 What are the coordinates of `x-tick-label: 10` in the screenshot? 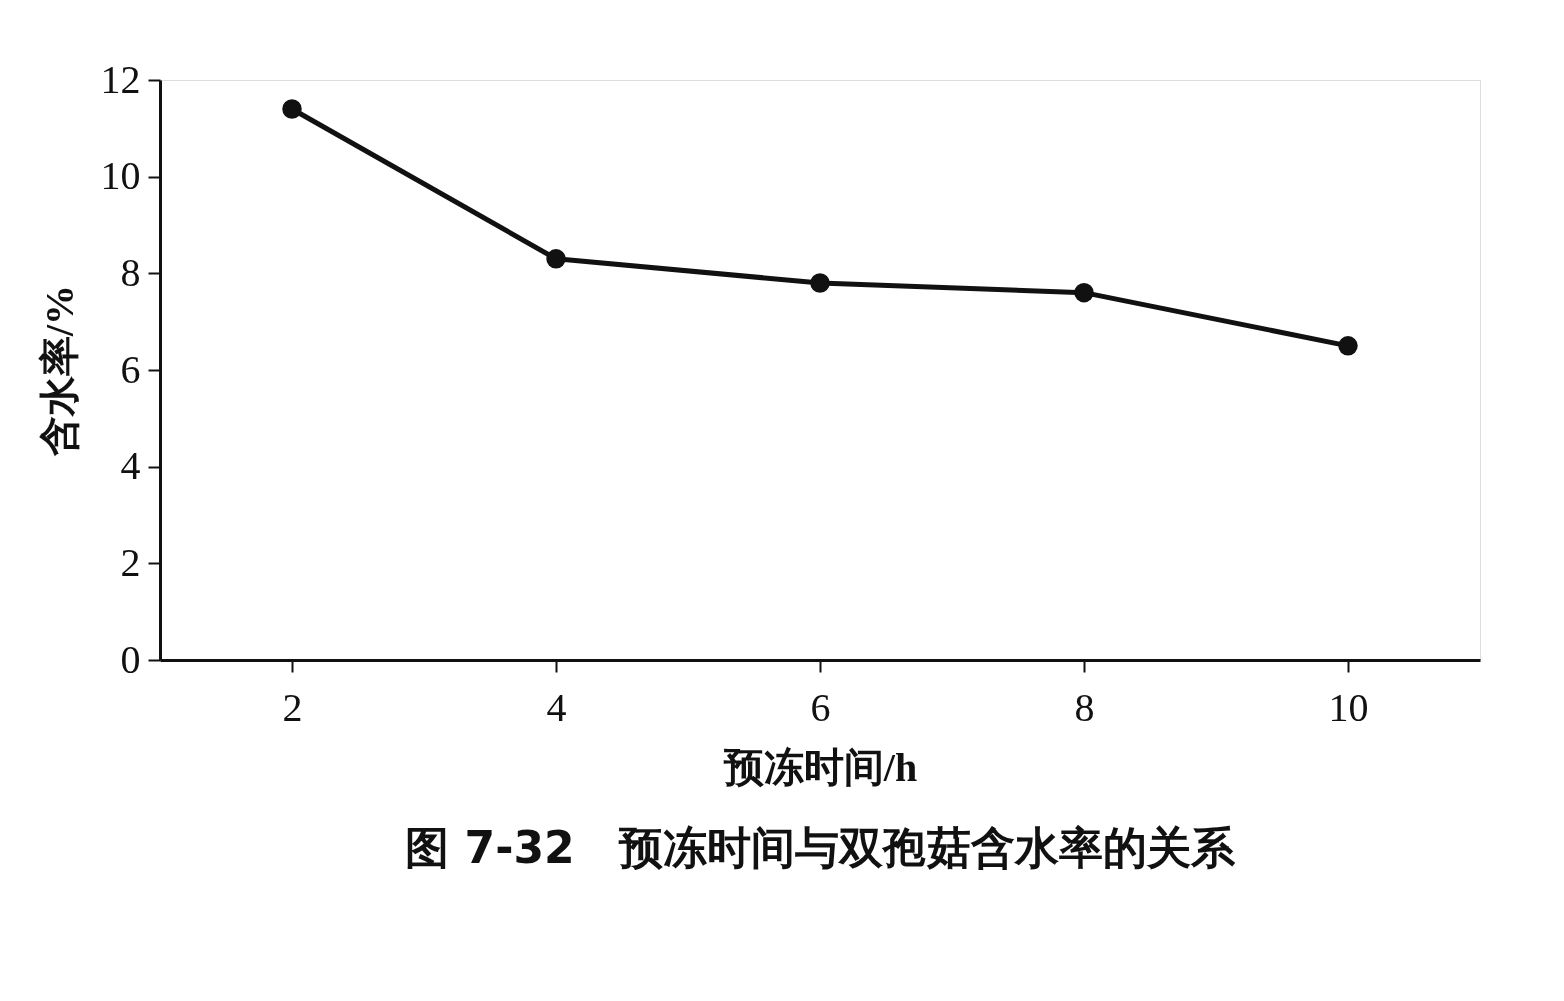 It's located at (1348, 707).